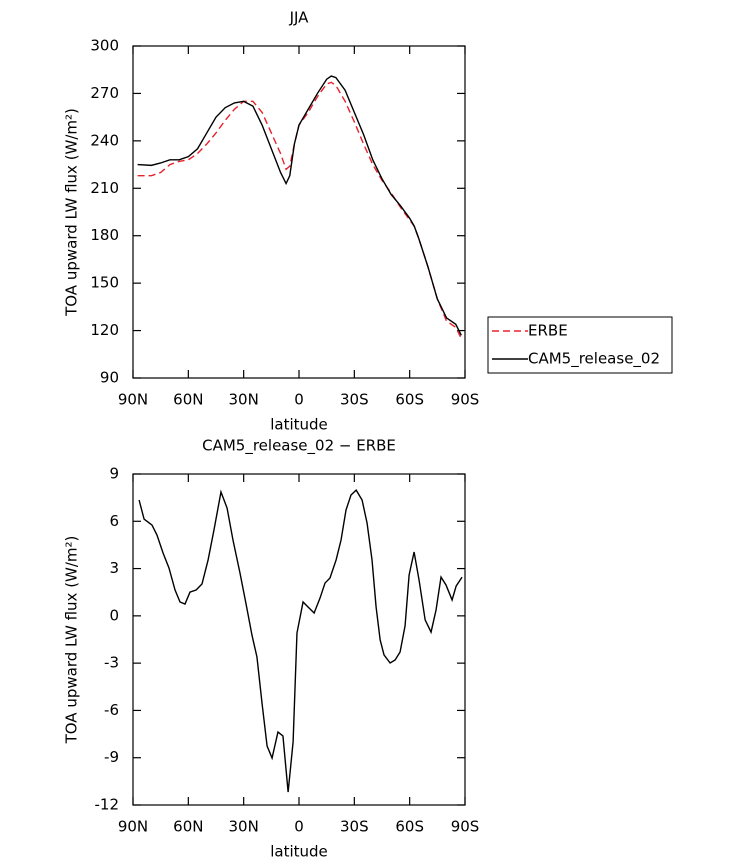  Describe the element at coordinates (580, 345) in the screenshot. I see `legend-box` at that location.